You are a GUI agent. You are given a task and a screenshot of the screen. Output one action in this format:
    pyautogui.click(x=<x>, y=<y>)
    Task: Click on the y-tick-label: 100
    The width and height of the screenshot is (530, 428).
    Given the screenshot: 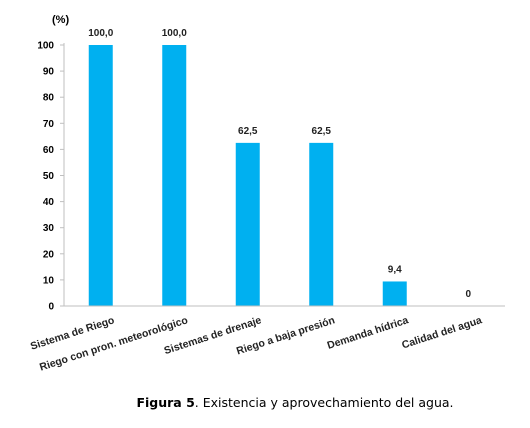 What is the action you would take?
    pyautogui.click(x=45, y=46)
    